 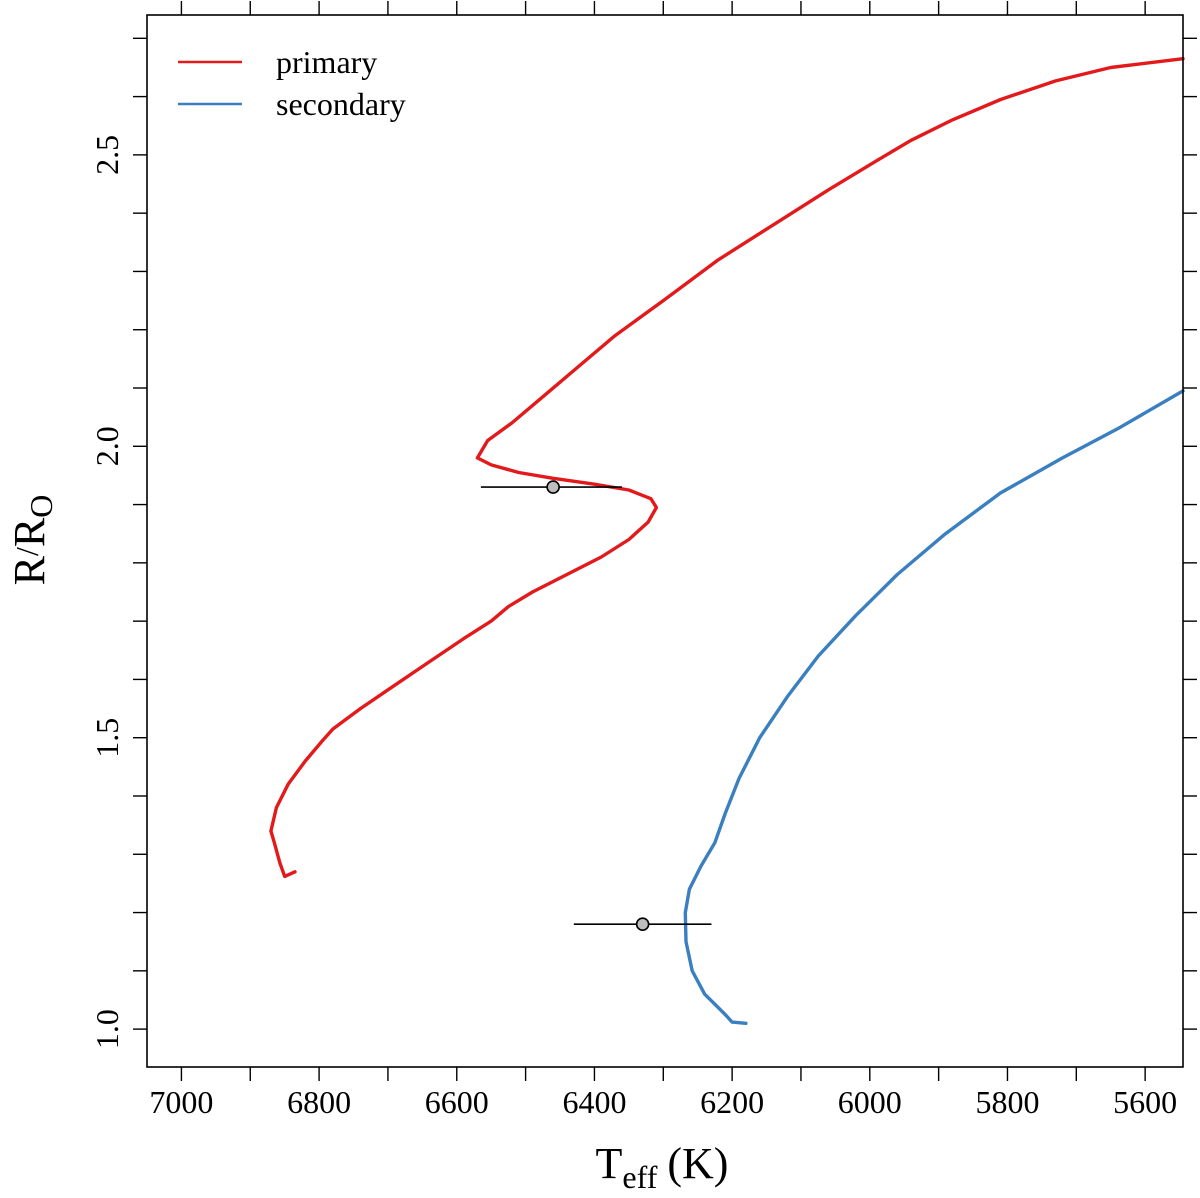 What do you see at coordinates (609, 1163) in the screenshot?
I see `x-axis-label-main: T` at bounding box center [609, 1163].